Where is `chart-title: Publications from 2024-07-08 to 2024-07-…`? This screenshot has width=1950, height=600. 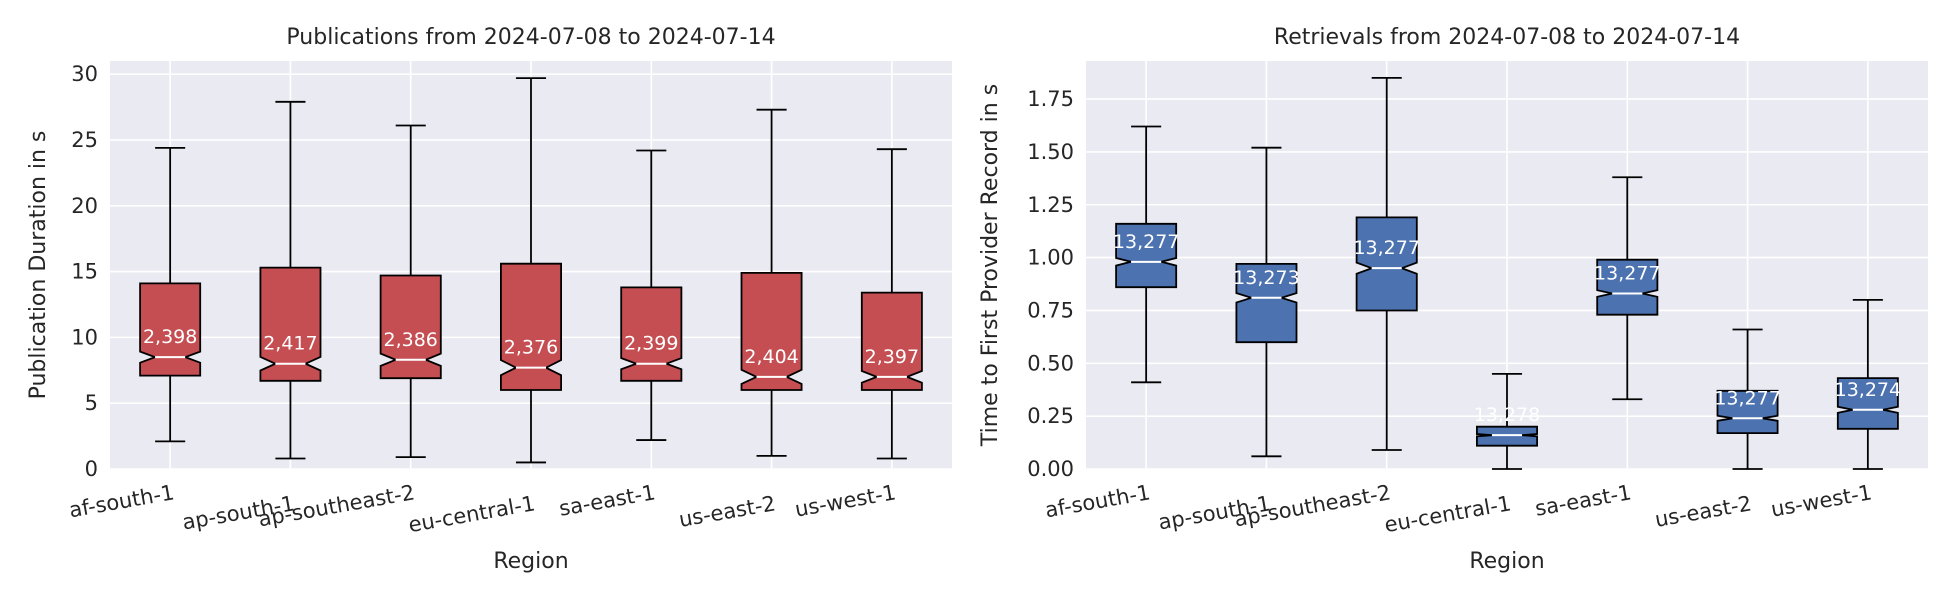 chart-title: Publications from 2024-07-08 to 2024-07-… is located at coordinates (530, 37).